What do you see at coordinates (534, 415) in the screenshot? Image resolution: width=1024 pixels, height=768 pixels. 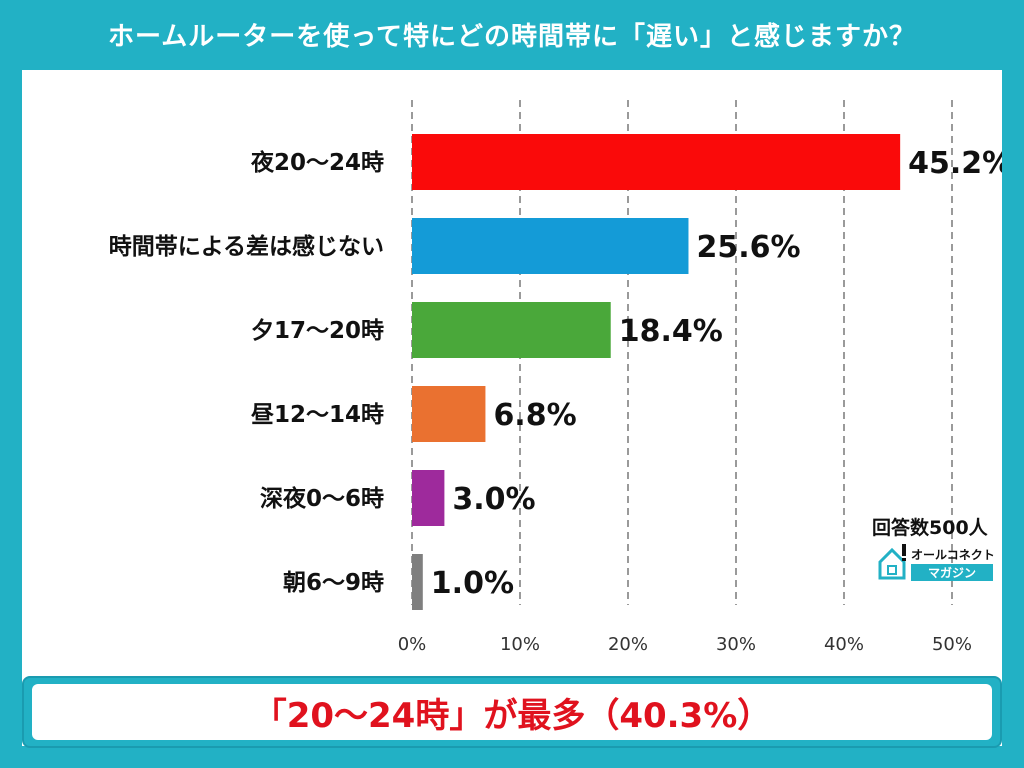 I see `value-label: 6.8%` at bounding box center [534, 415].